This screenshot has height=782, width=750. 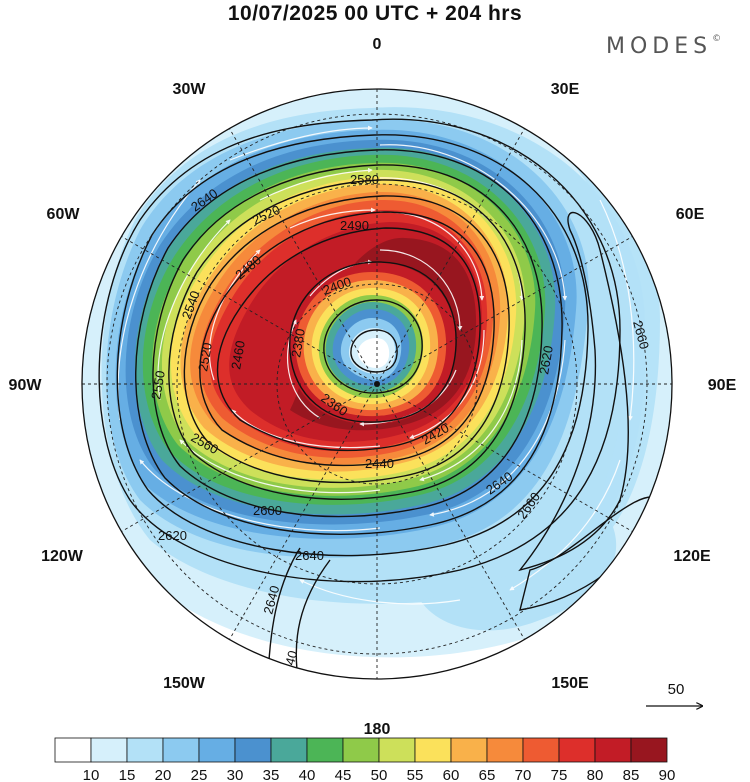 I want to click on contour-label: 2460, so click(x=238, y=354).